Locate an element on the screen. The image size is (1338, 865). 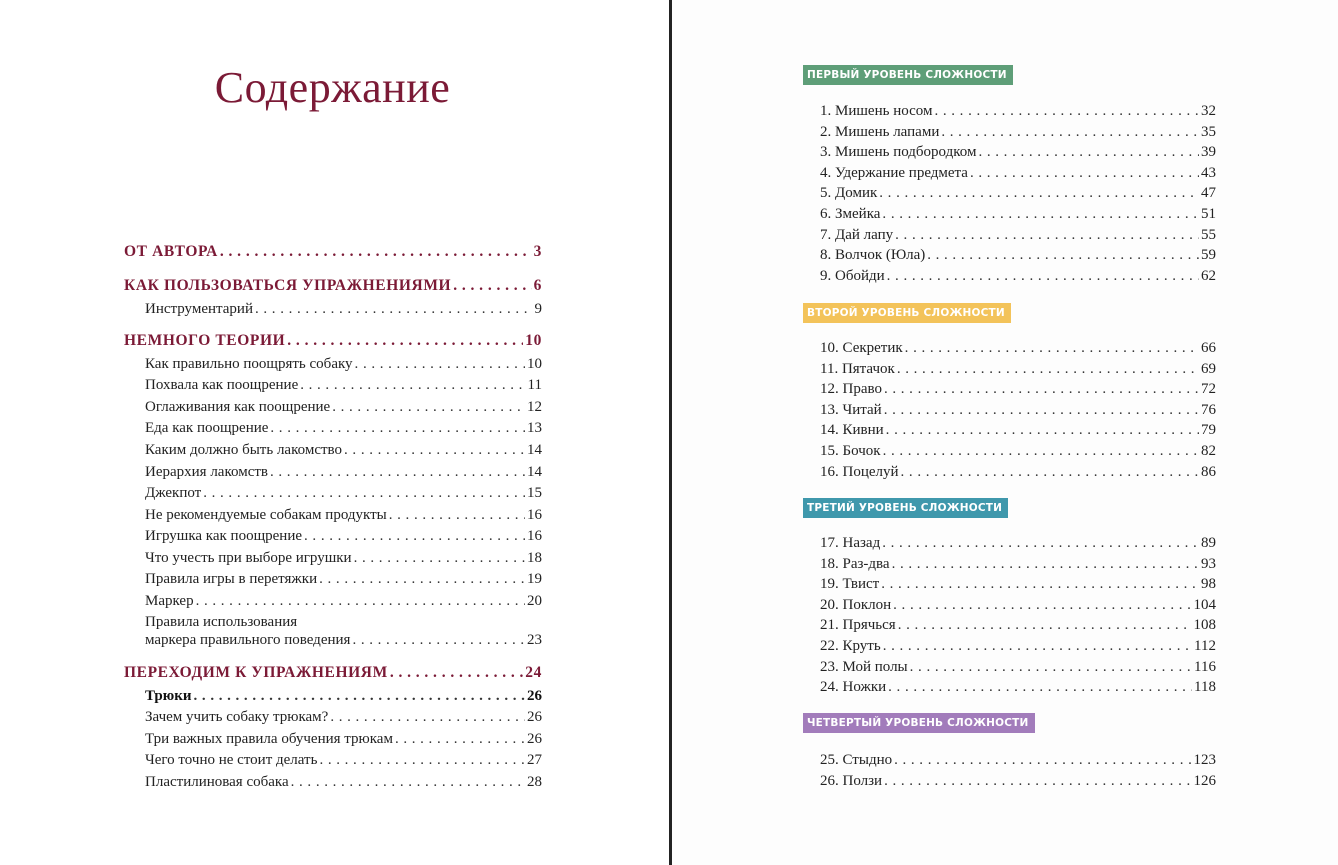
difficulty-level-badge: ВТОРОЙ УРОВЕНЬ СЛОЖНОСТИ is located at coordinates (907, 313).